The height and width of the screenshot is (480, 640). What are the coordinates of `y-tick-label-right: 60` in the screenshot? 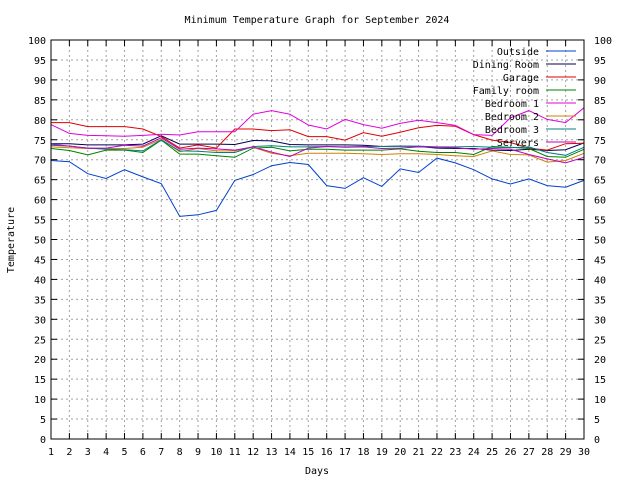 It's located at (600, 201).